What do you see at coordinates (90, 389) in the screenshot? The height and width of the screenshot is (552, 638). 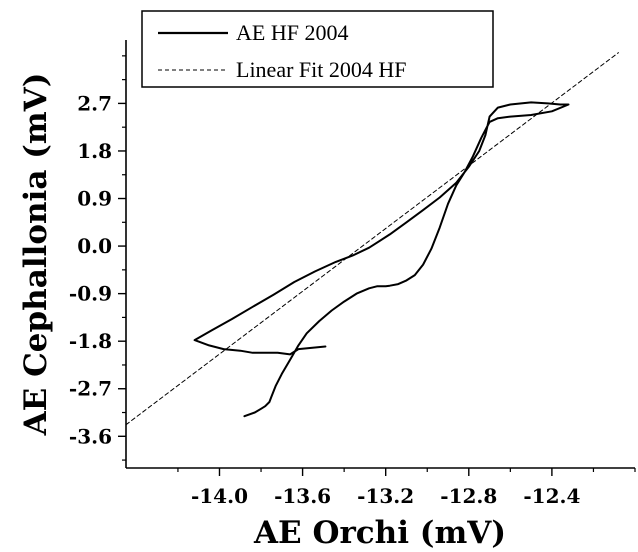 I see `y-tick-label: -2.7` at bounding box center [90, 389].